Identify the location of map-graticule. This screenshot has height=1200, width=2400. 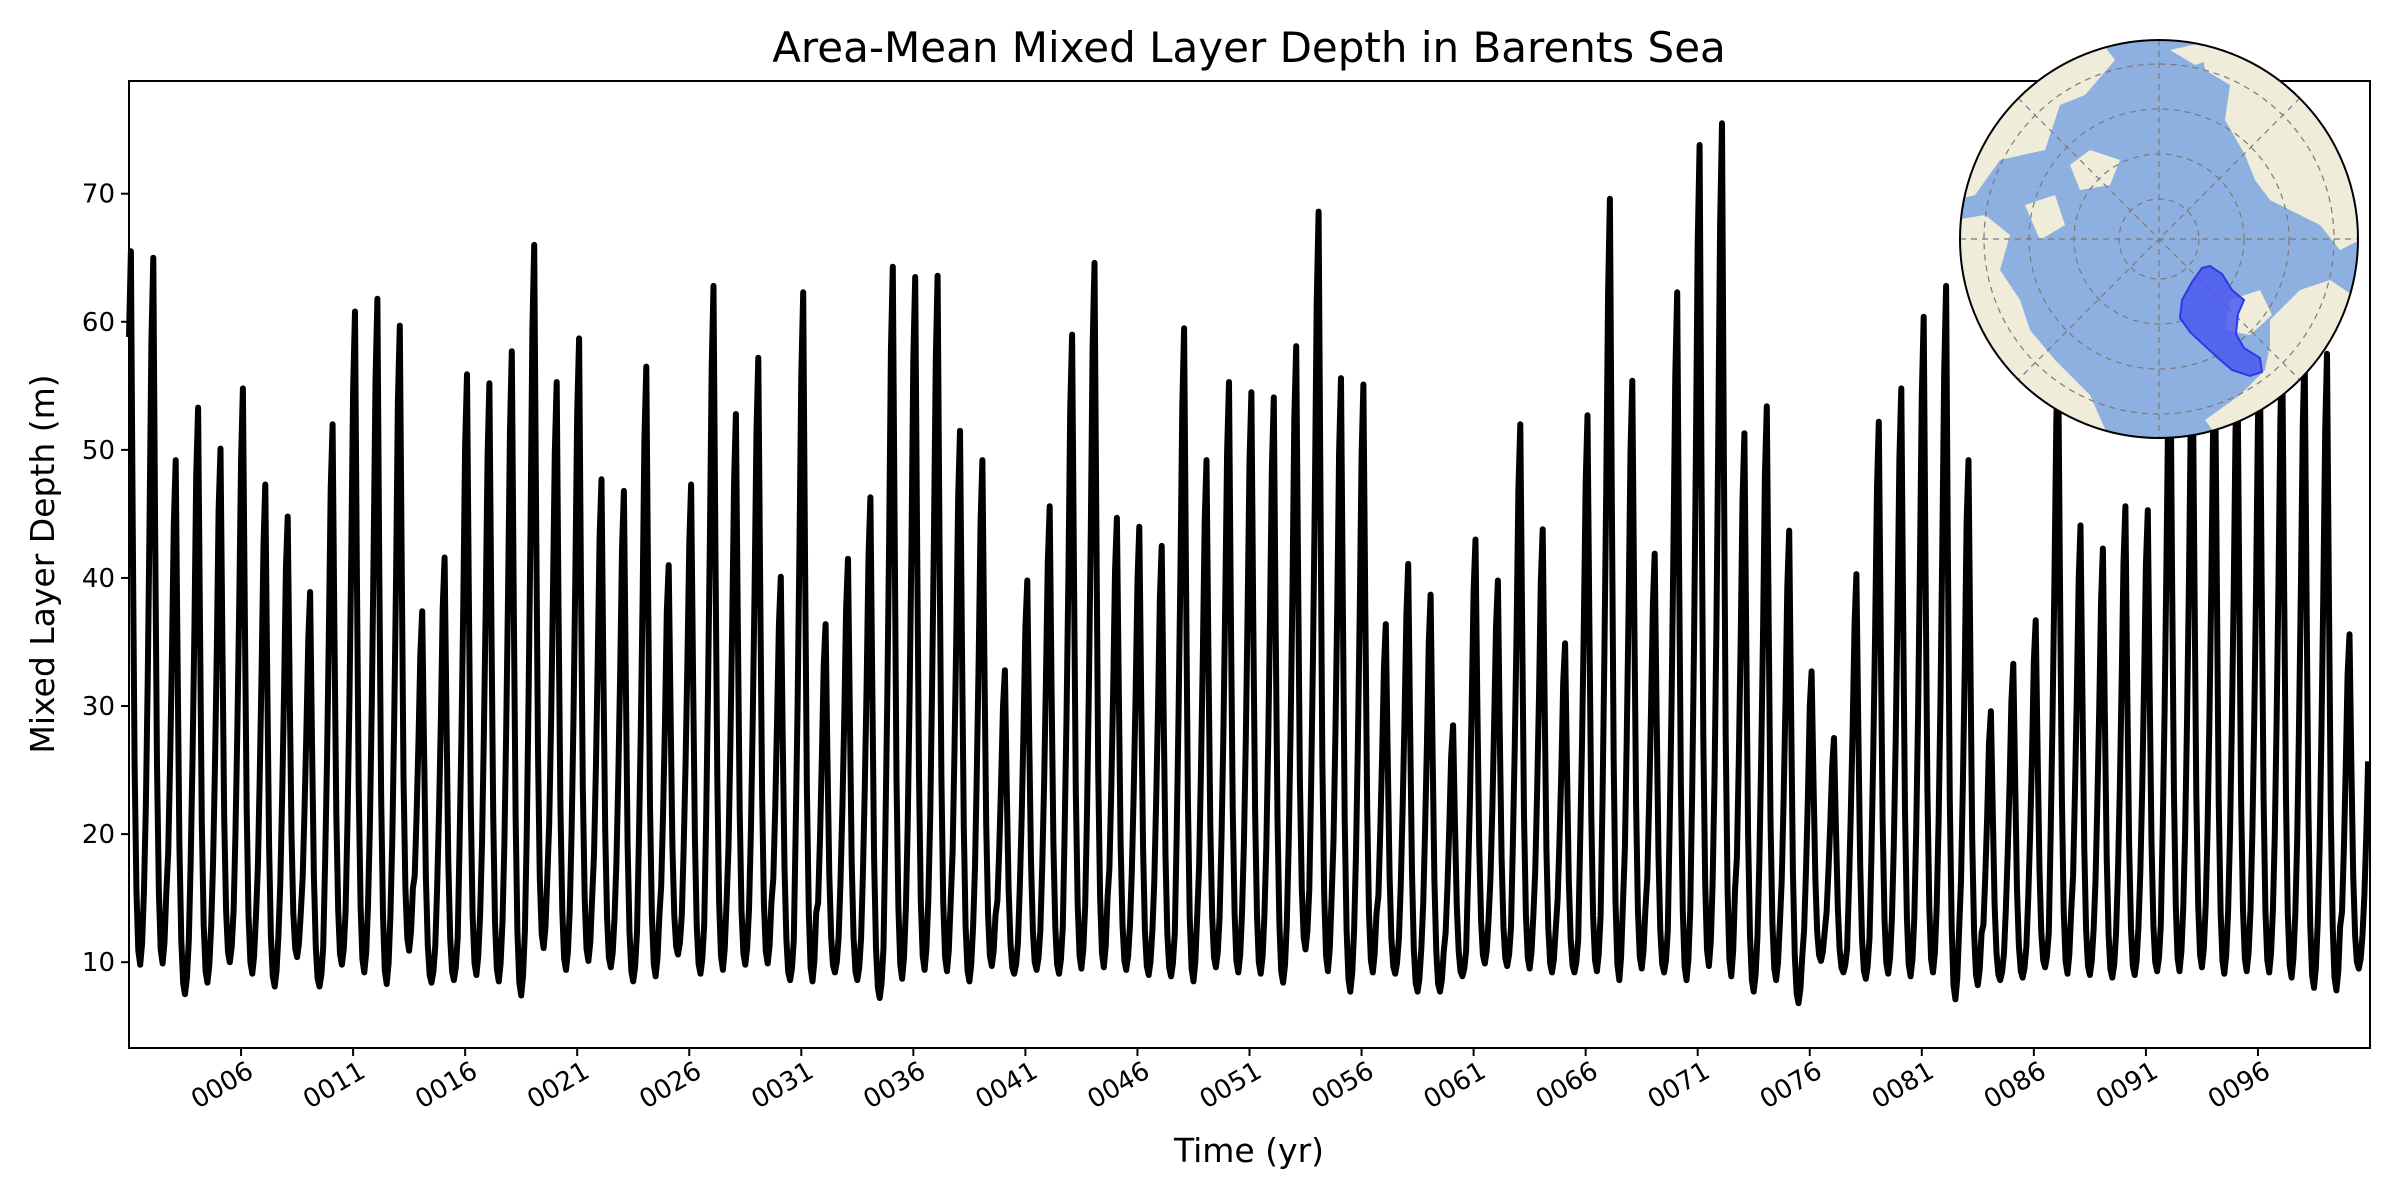
(2159, 239).